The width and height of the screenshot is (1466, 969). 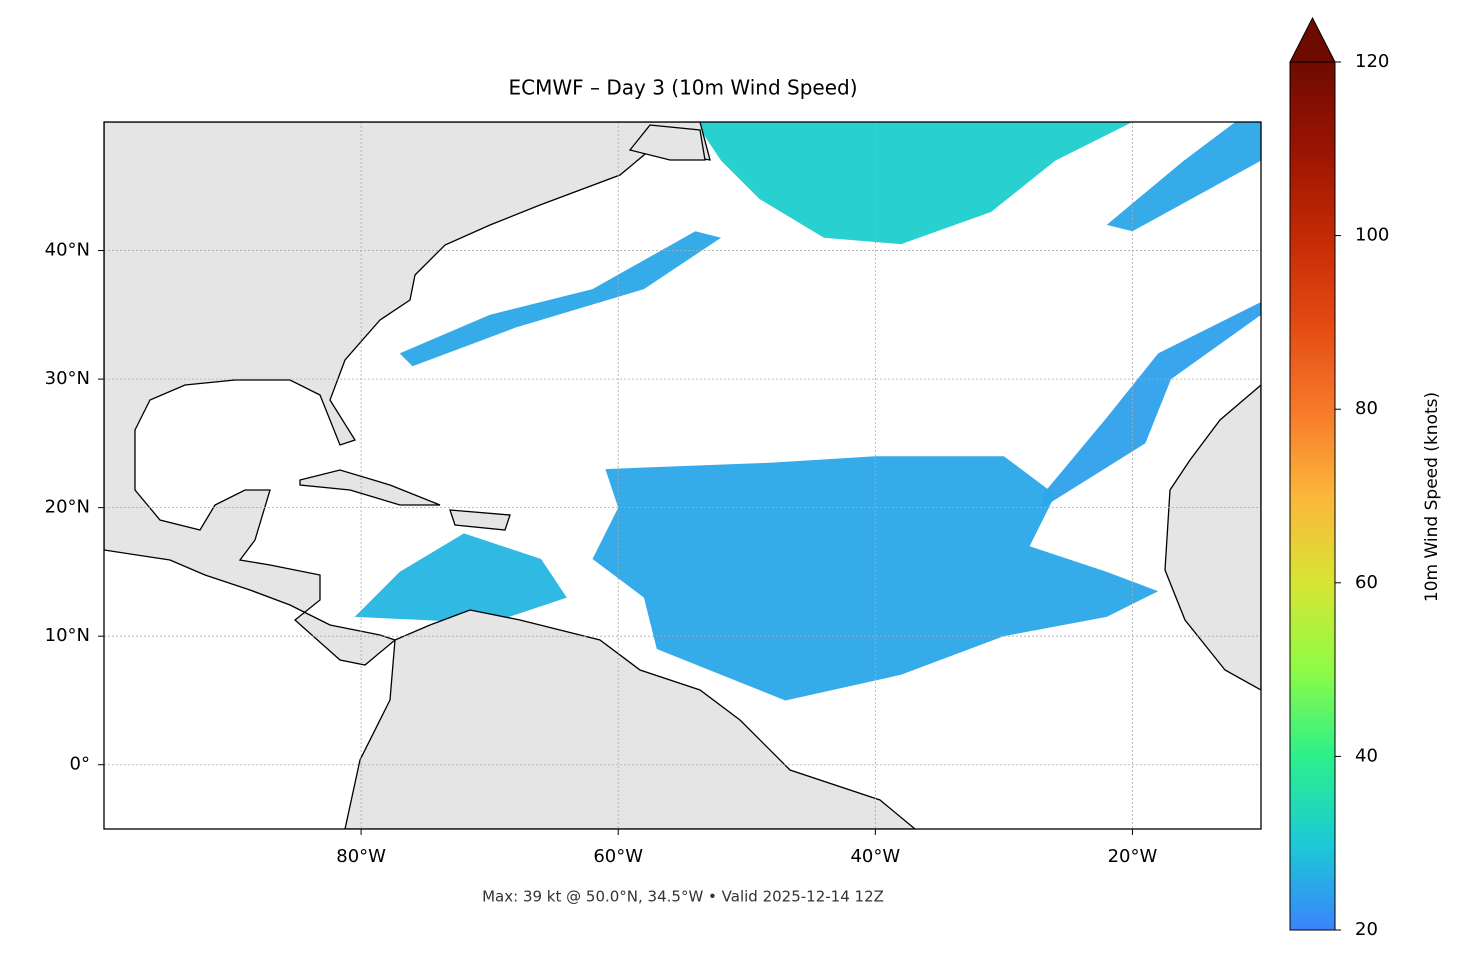 What do you see at coordinates (1212, 537) in the screenshot?
I see `africa` at bounding box center [1212, 537].